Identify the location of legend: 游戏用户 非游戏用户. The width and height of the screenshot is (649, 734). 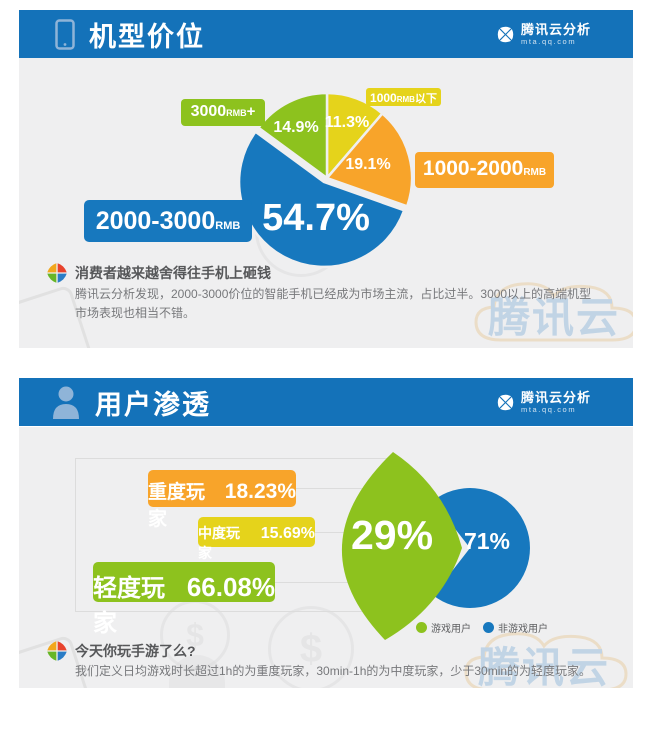
(482, 627).